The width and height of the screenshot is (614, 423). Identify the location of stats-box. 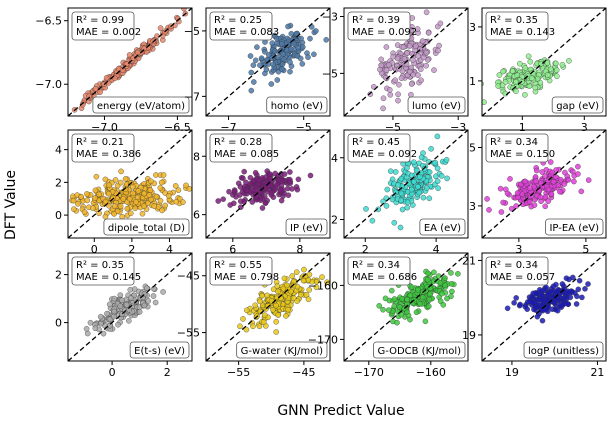
(379, 26).